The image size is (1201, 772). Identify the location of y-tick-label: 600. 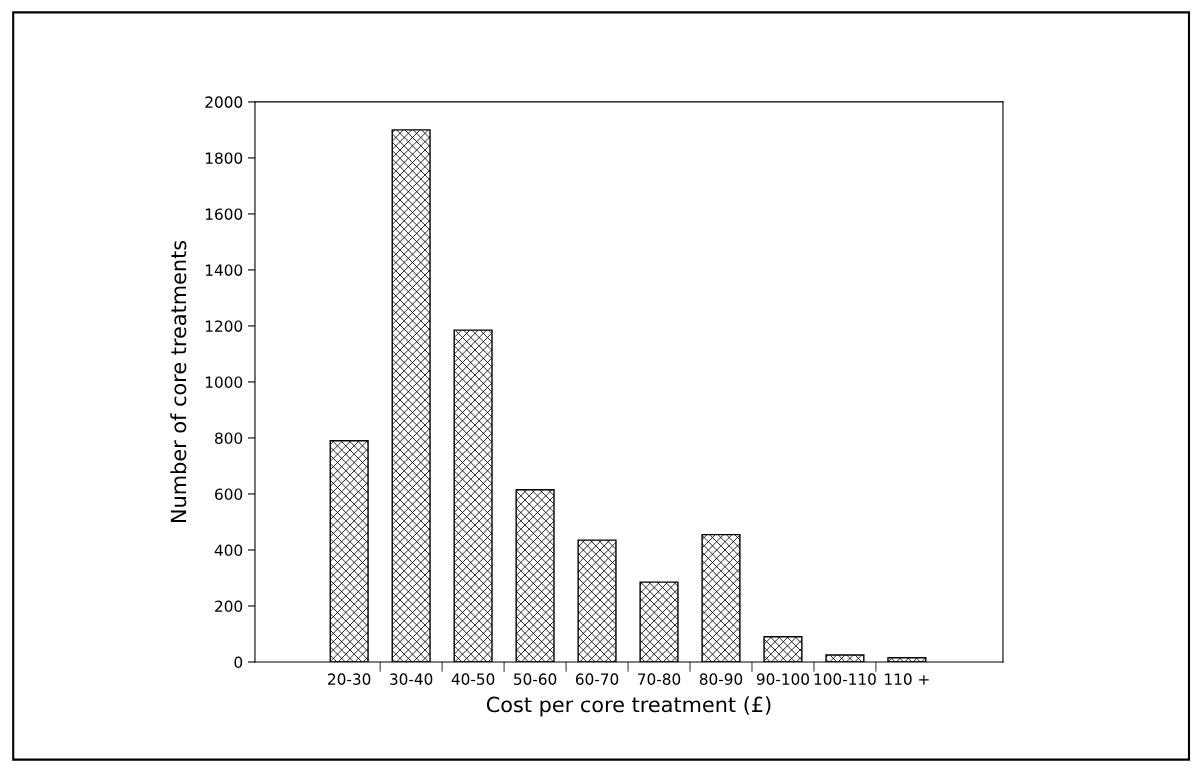
(229, 494).